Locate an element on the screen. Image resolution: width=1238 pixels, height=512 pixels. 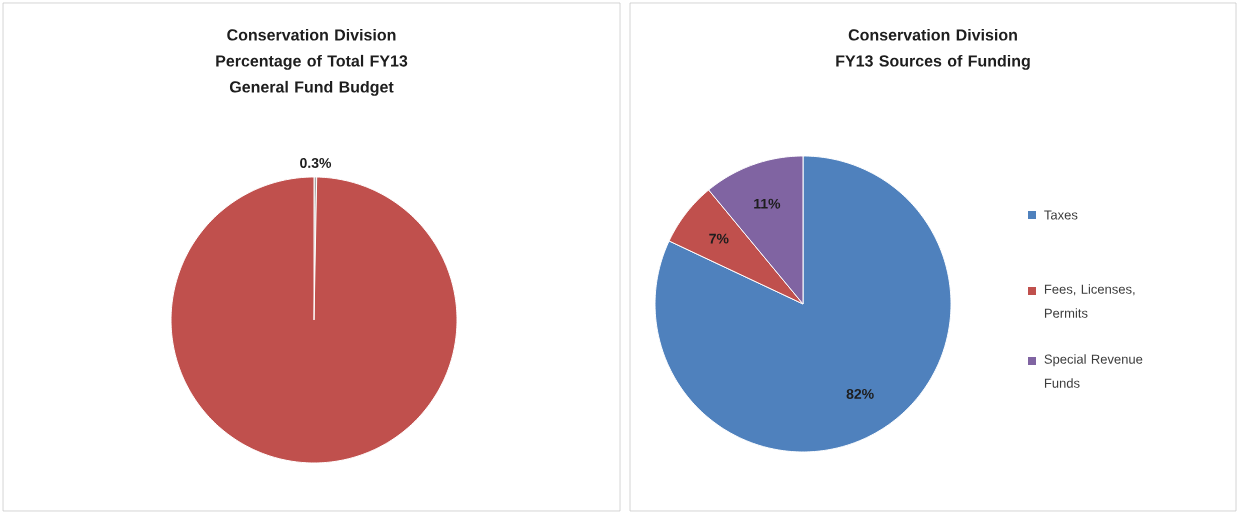
legend-label: Special Revenue Funds is located at coordinates (1093, 371).